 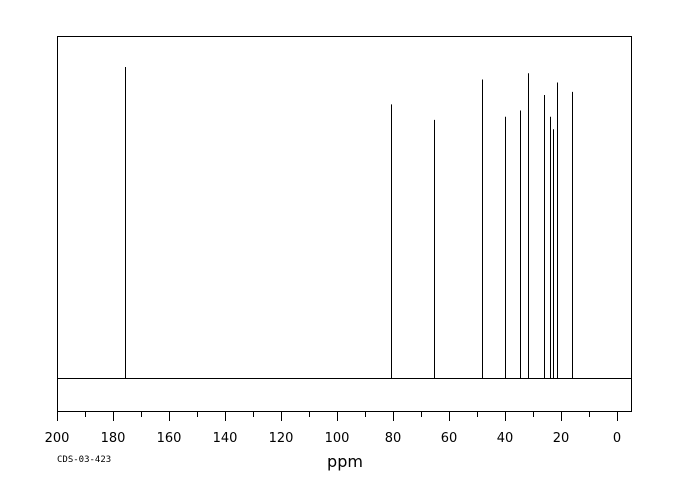 What do you see at coordinates (561, 438) in the screenshot?
I see `x-tick-label-20: 20` at bounding box center [561, 438].